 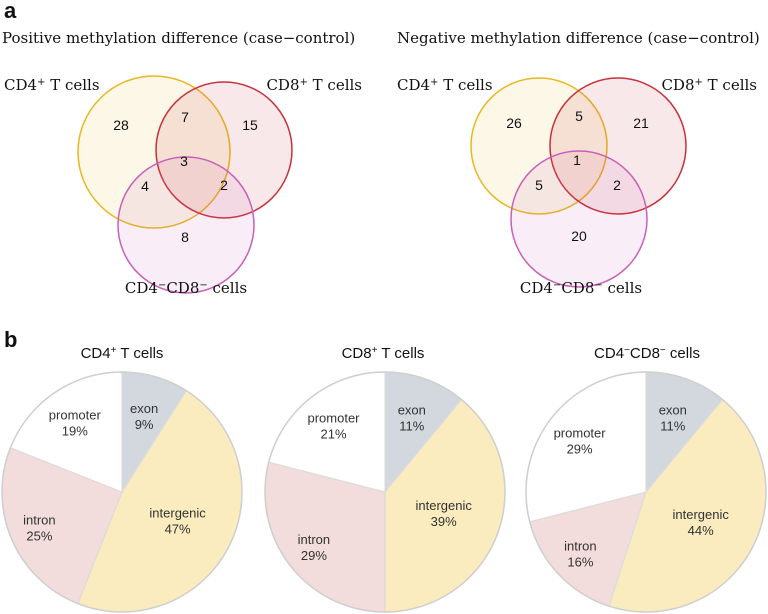 I want to click on slice-value: 21%, so click(x=333, y=434).